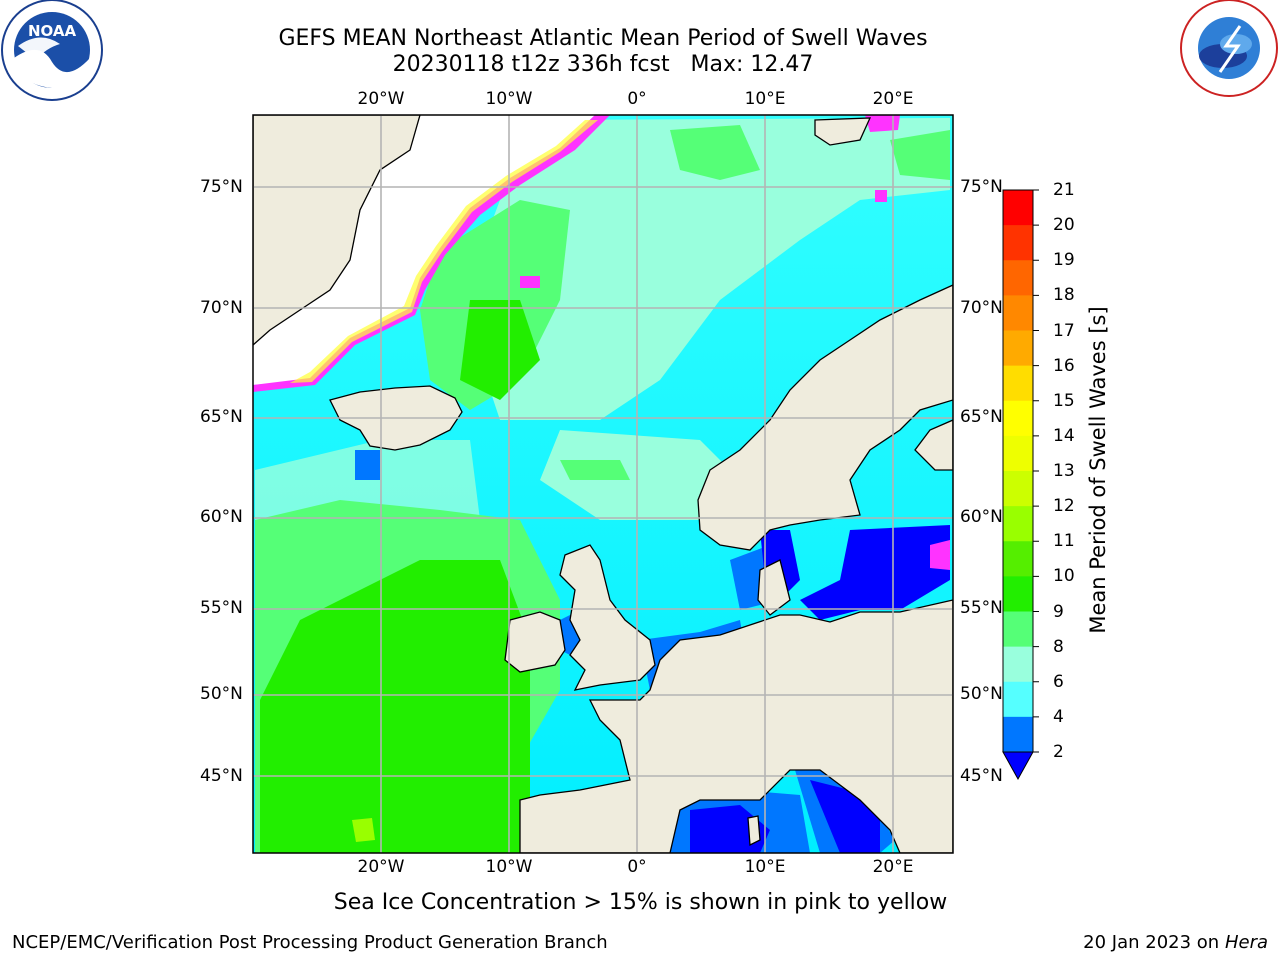 The height and width of the screenshot is (960, 1280). What do you see at coordinates (1058, 681) in the screenshot?
I see `colorbar-tick-label: 6` at bounding box center [1058, 681].